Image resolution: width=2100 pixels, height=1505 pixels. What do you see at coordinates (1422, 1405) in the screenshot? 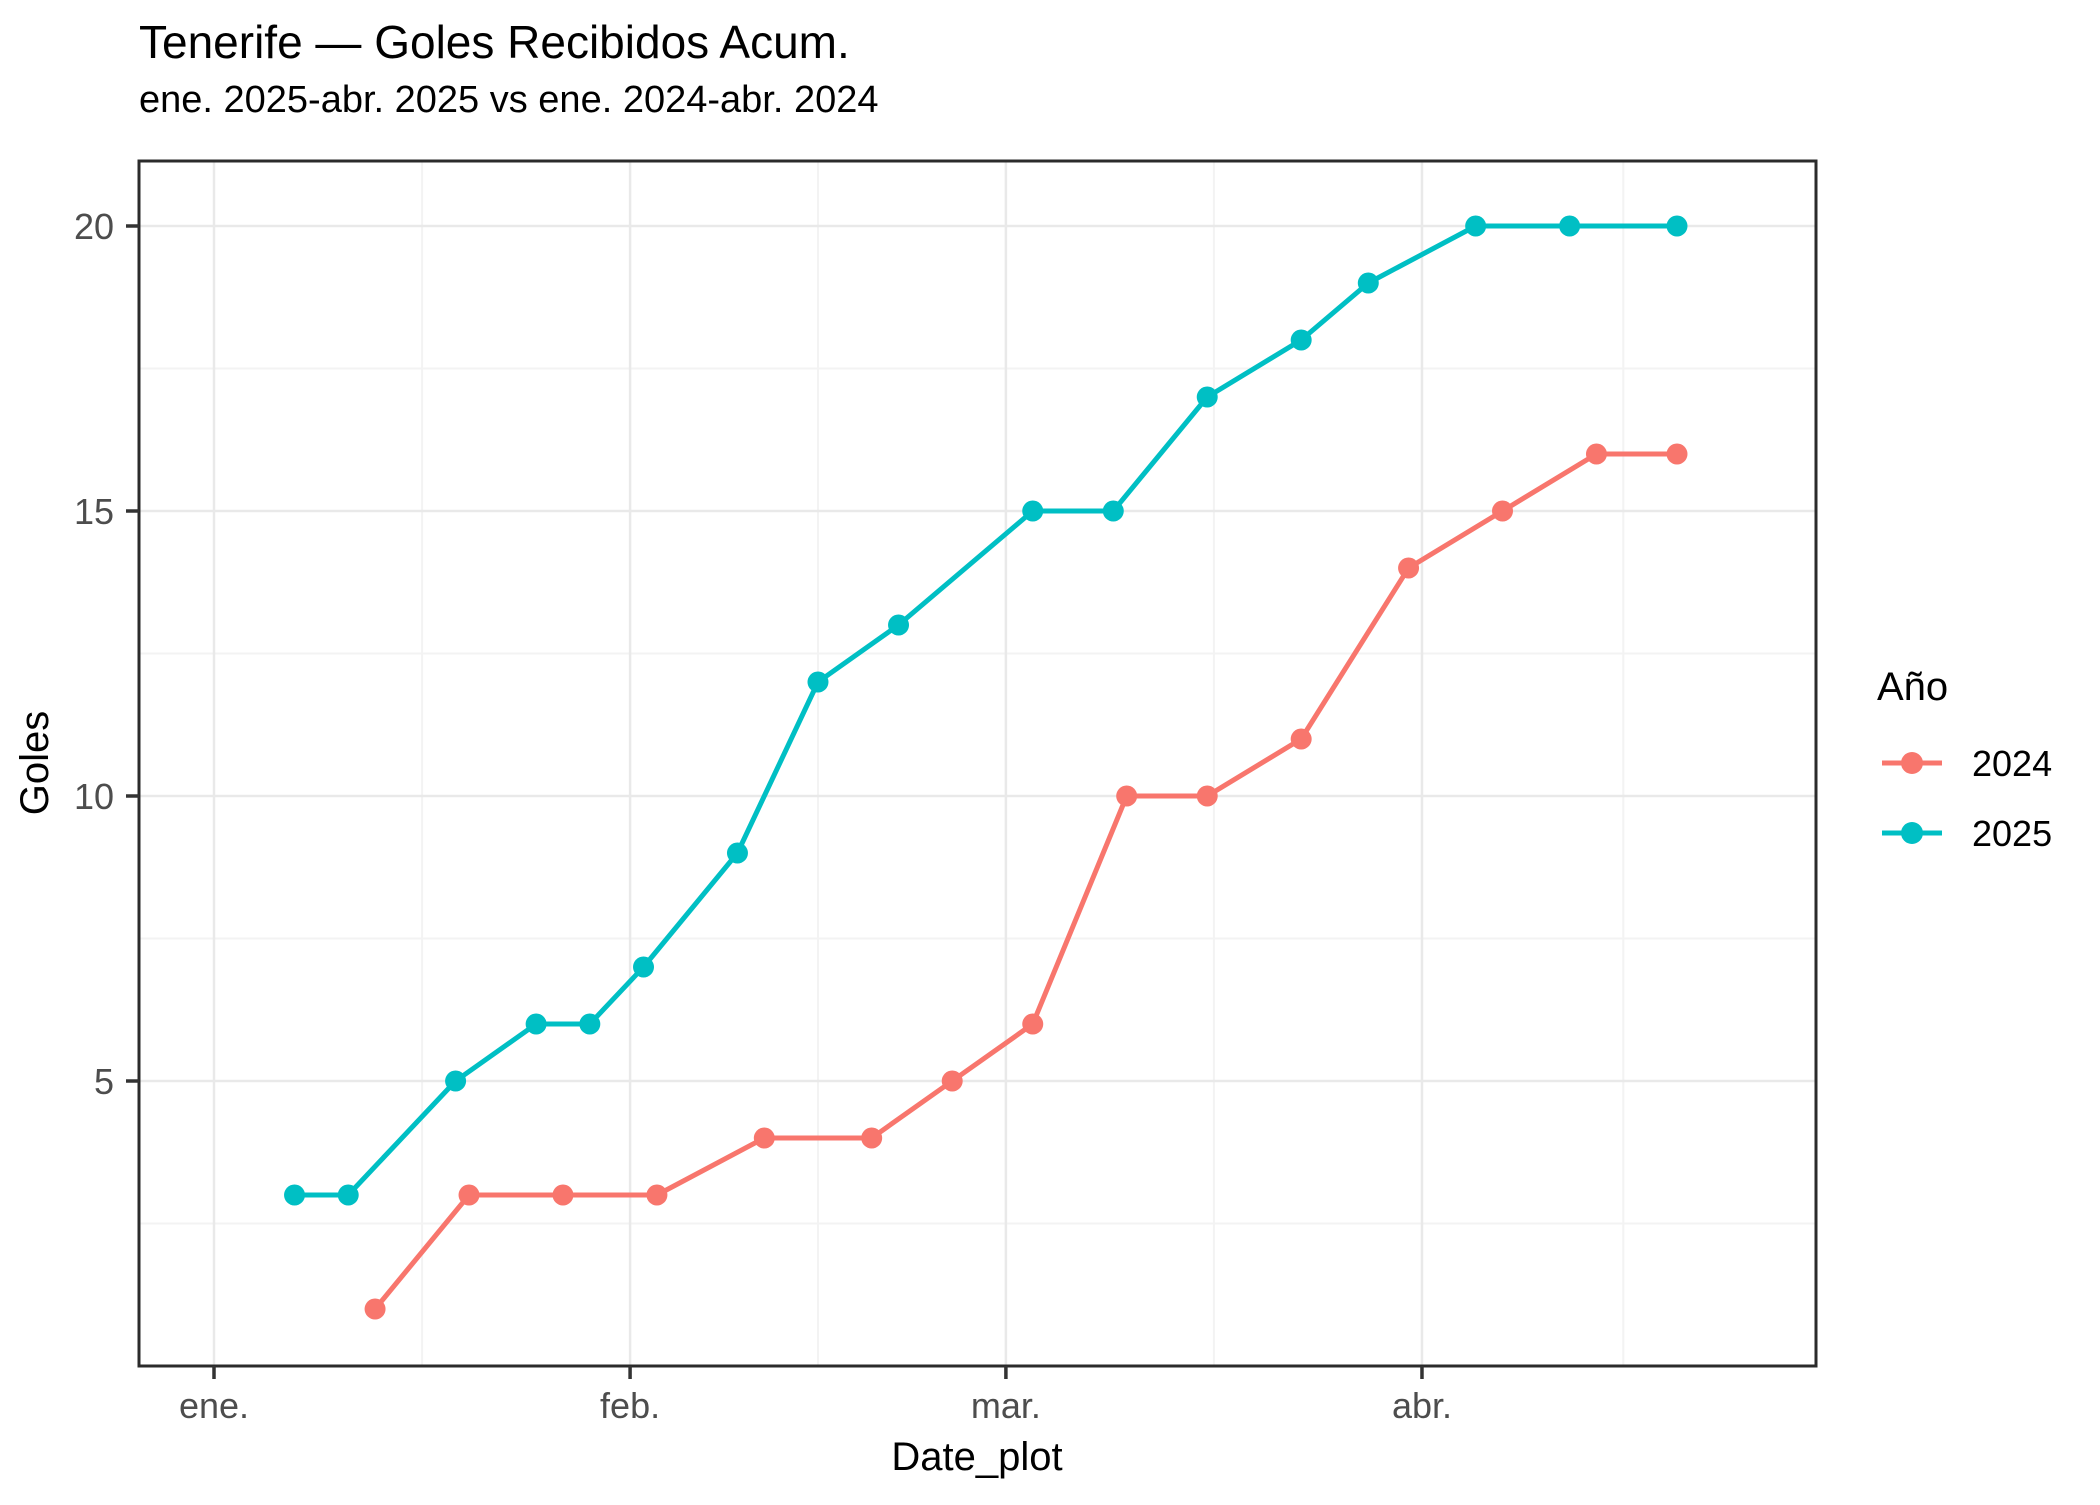
I see `x-tick-label: abr.` at bounding box center [1422, 1405].